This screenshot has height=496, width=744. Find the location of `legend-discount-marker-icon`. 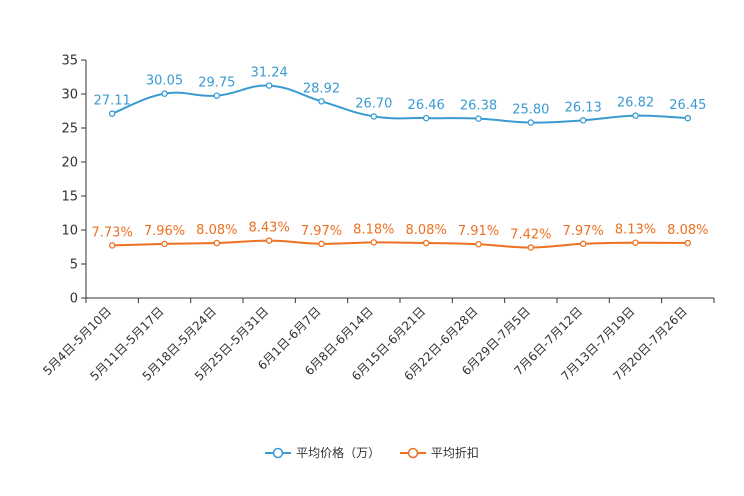

legend-discount-marker-icon is located at coordinates (412, 452).